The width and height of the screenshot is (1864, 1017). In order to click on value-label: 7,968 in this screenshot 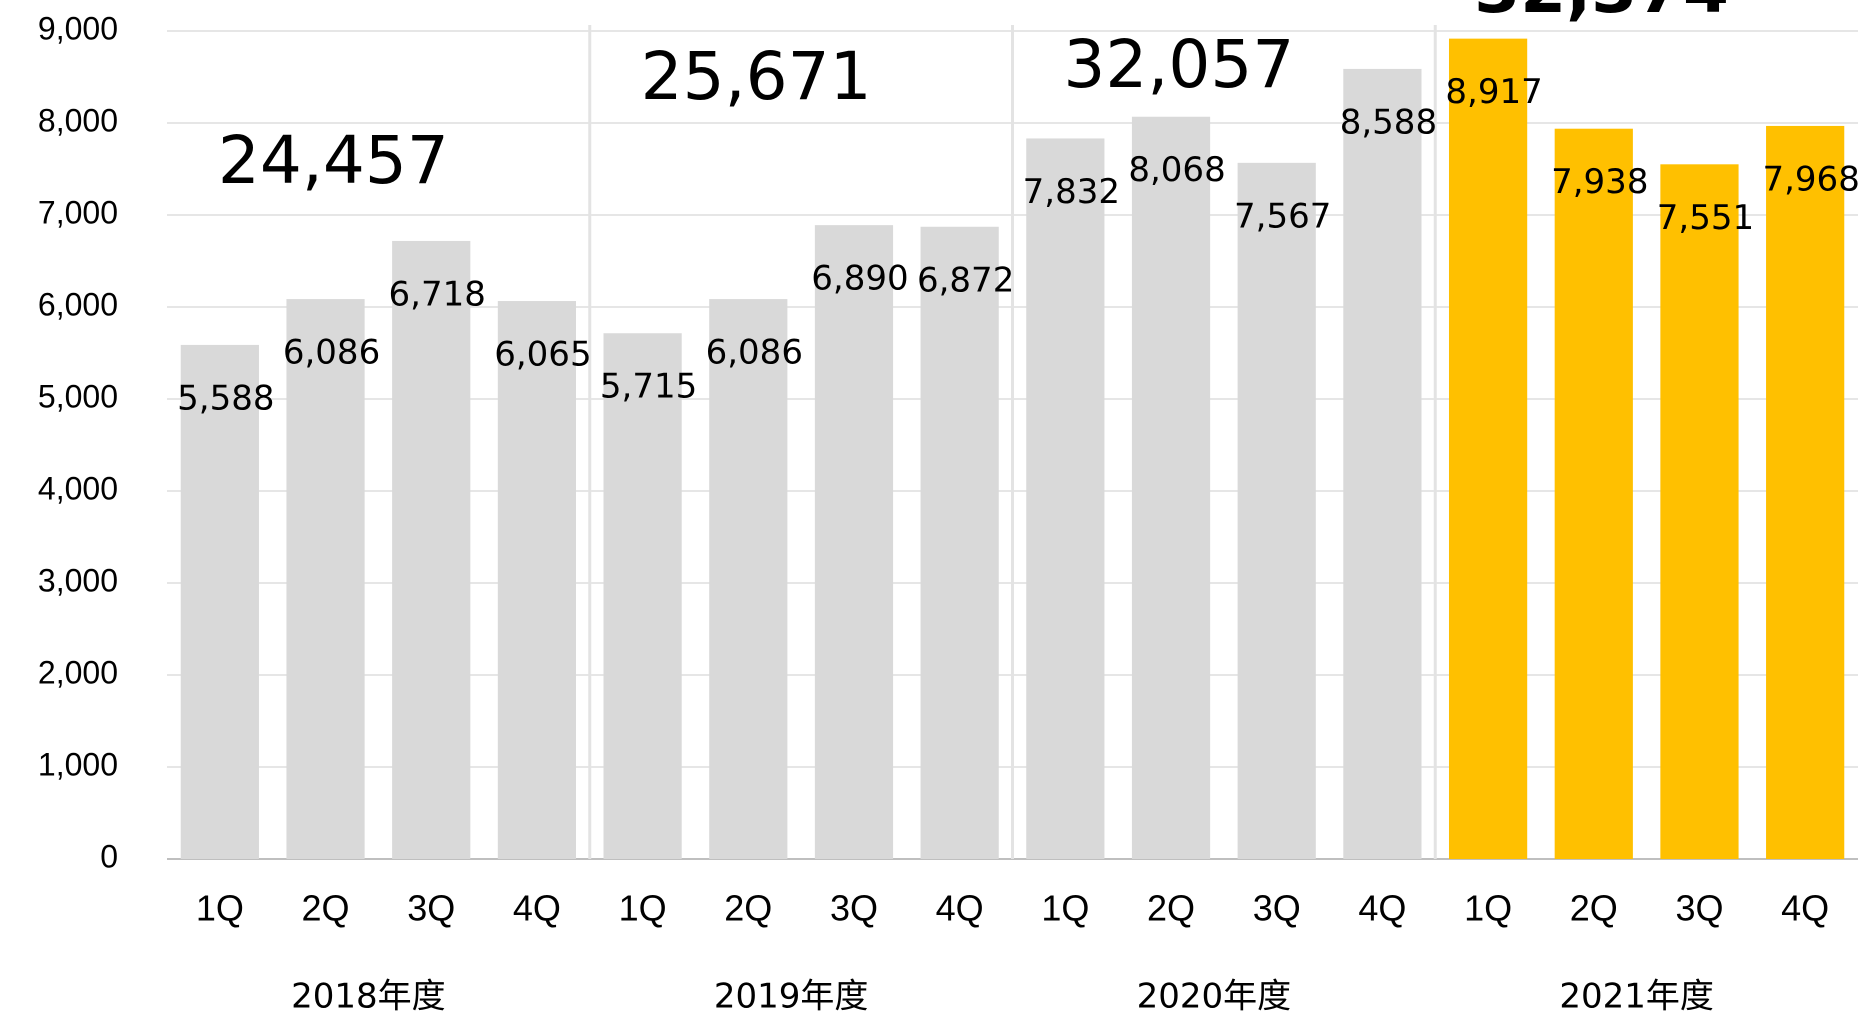, I will do `click(1810, 179)`.